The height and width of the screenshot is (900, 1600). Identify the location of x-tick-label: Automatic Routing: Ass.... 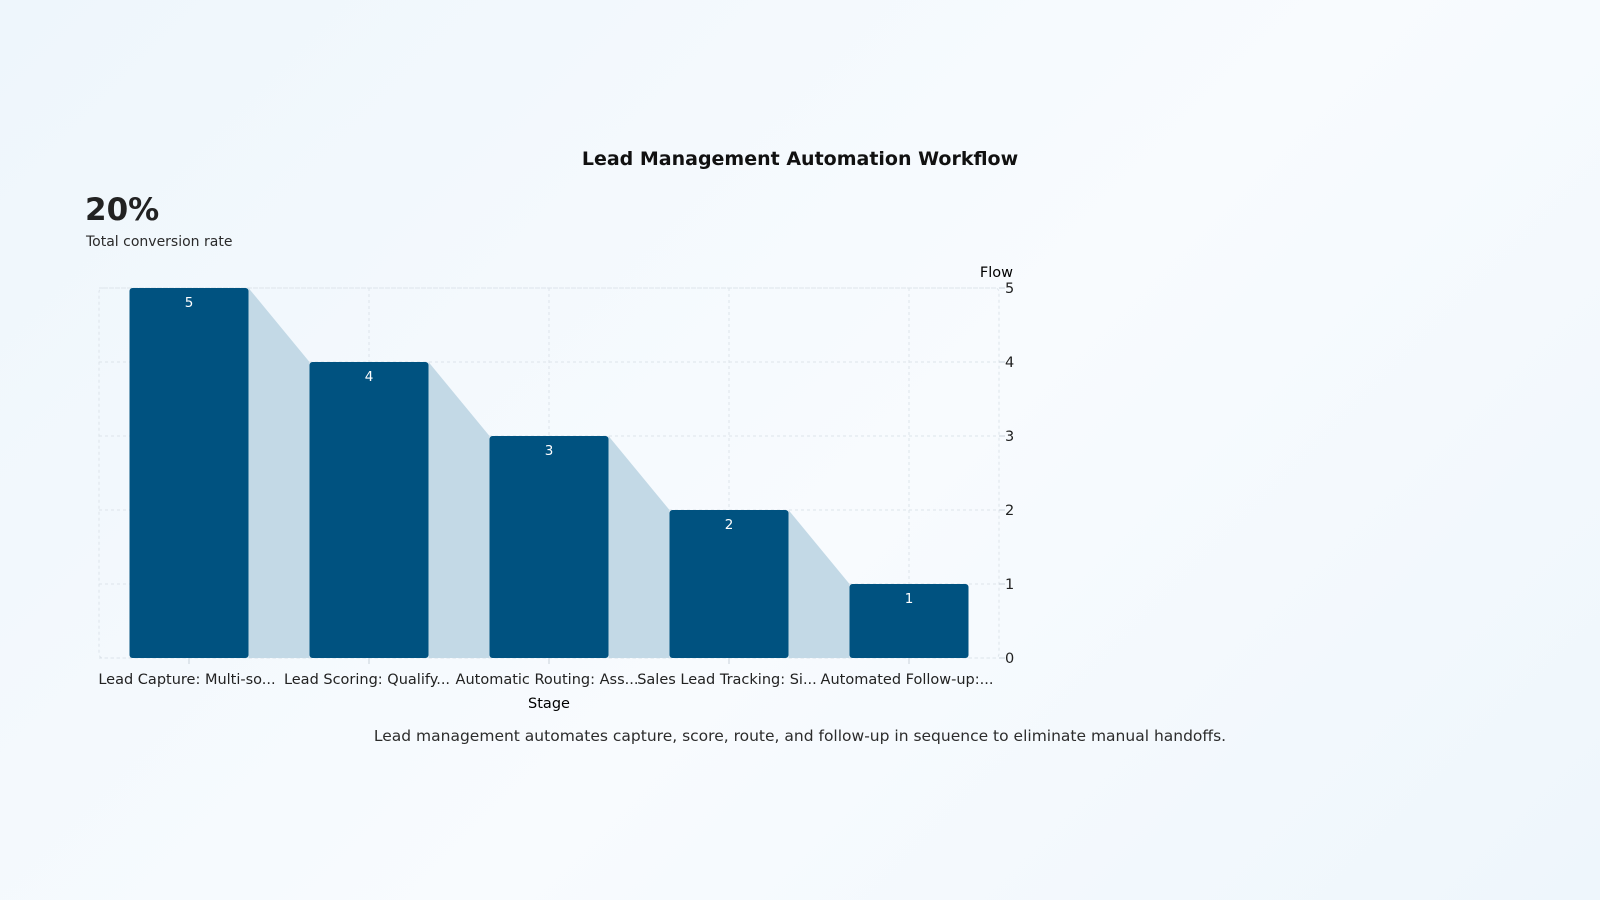
(547, 680).